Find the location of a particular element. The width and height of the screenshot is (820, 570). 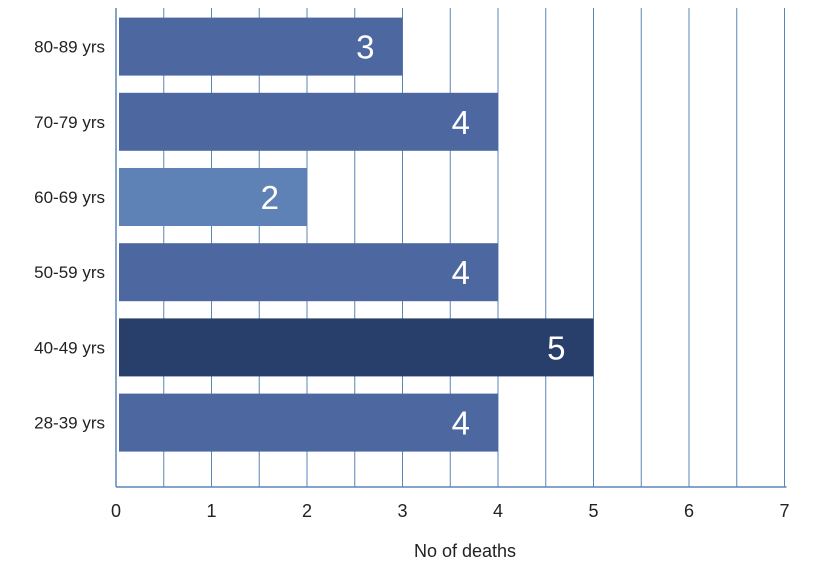

category-label: 40-49 yrs is located at coordinates (69, 347).